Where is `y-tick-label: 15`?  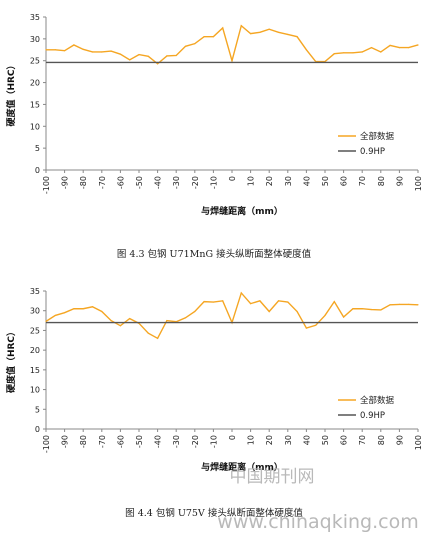
y-tick-label: 15 is located at coordinates (35, 104).